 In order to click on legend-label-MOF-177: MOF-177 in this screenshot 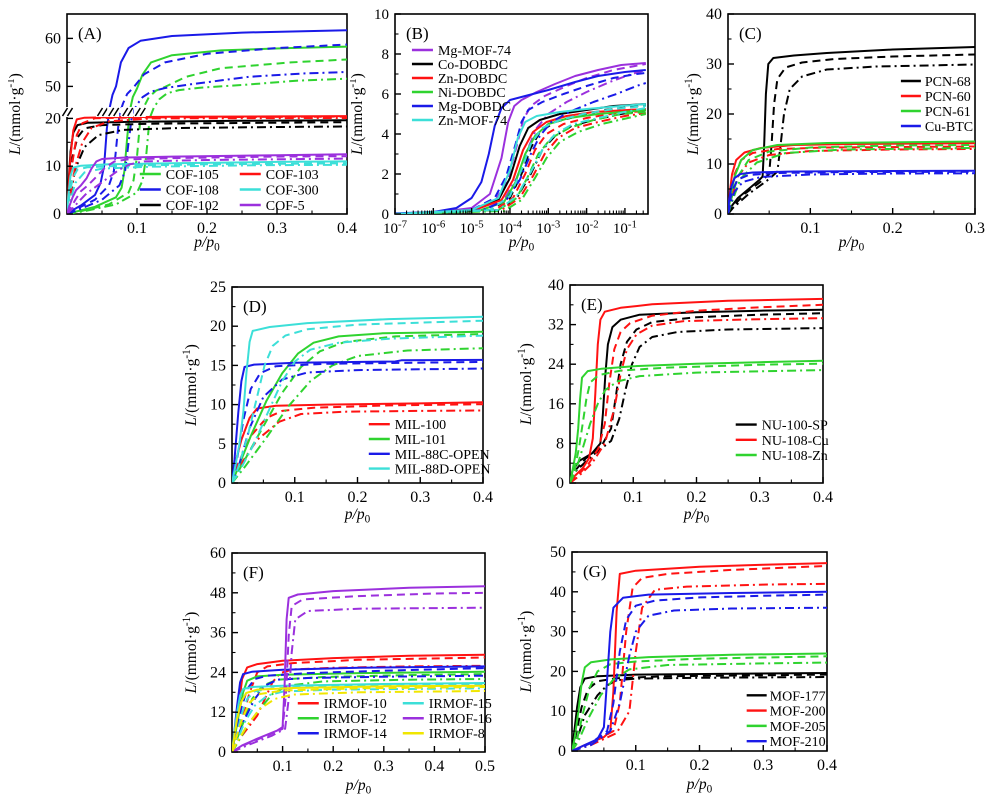, I will do `click(798, 696)`.